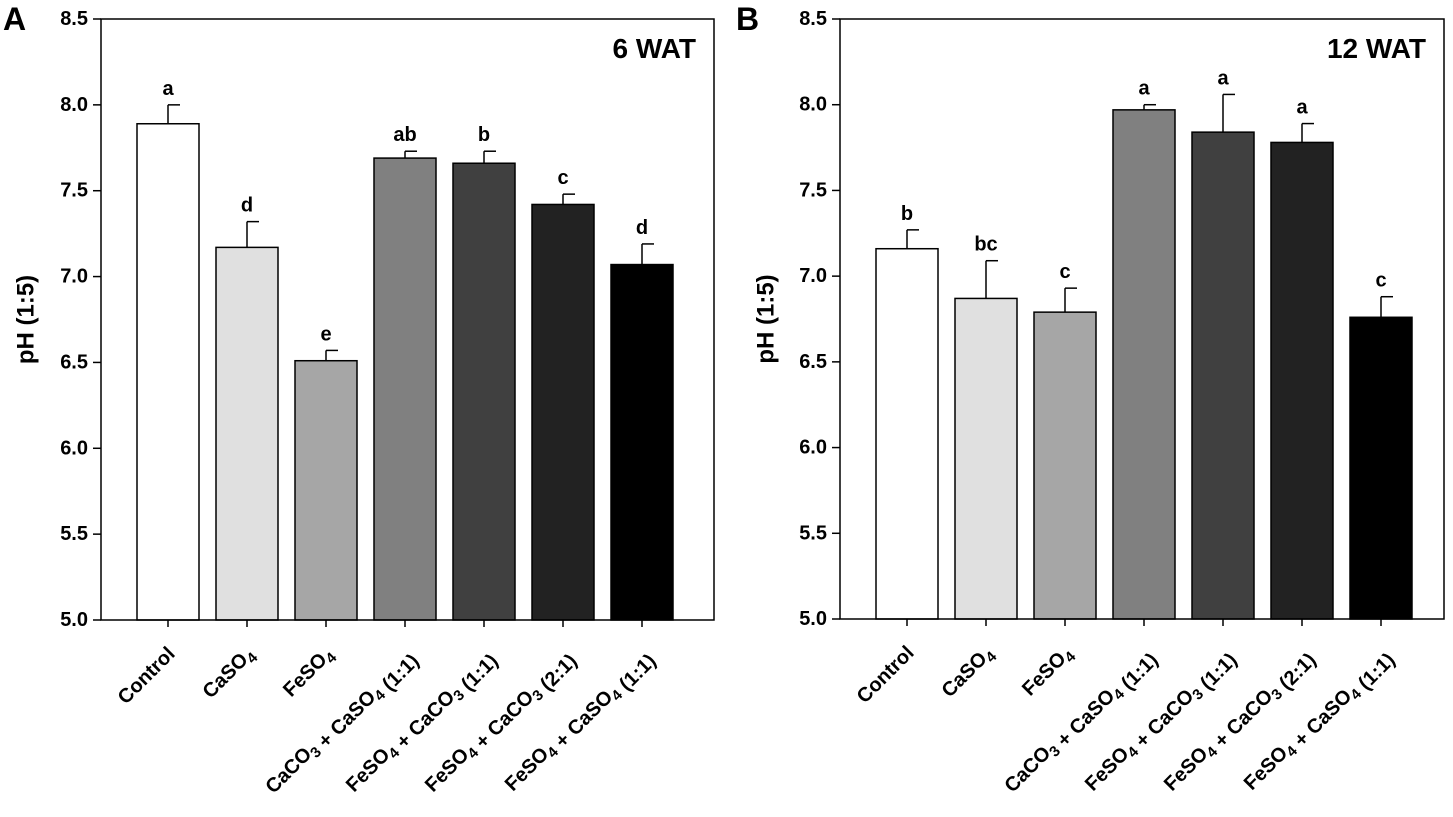  What do you see at coordinates (747, 19) in the screenshot?
I see `panel-label: B` at bounding box center [747, 19].